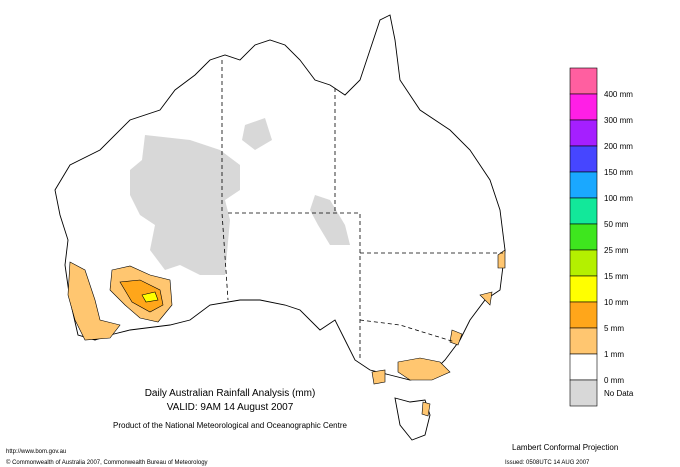 The height and width of the screenshot is (467, 680). What do you see at coordinates (618, 172) in the screenshot?
I see `legend-label: 150 mm` at bounding box center [618, 172].